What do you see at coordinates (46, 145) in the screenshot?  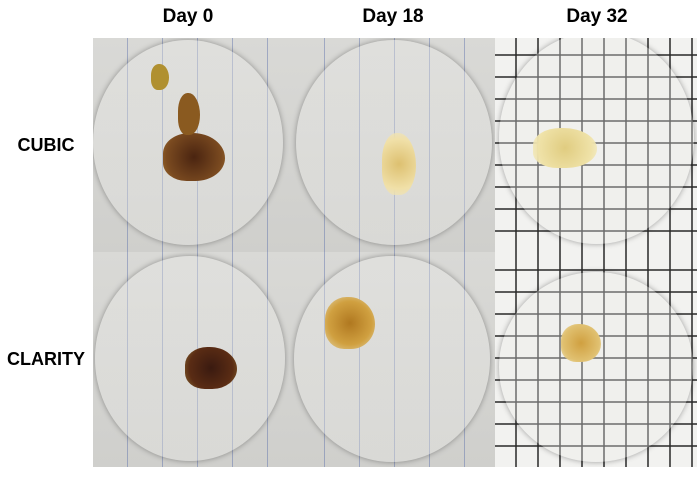 I see `row-label-cubic: CUBIC` at bounding box center [46, 145].